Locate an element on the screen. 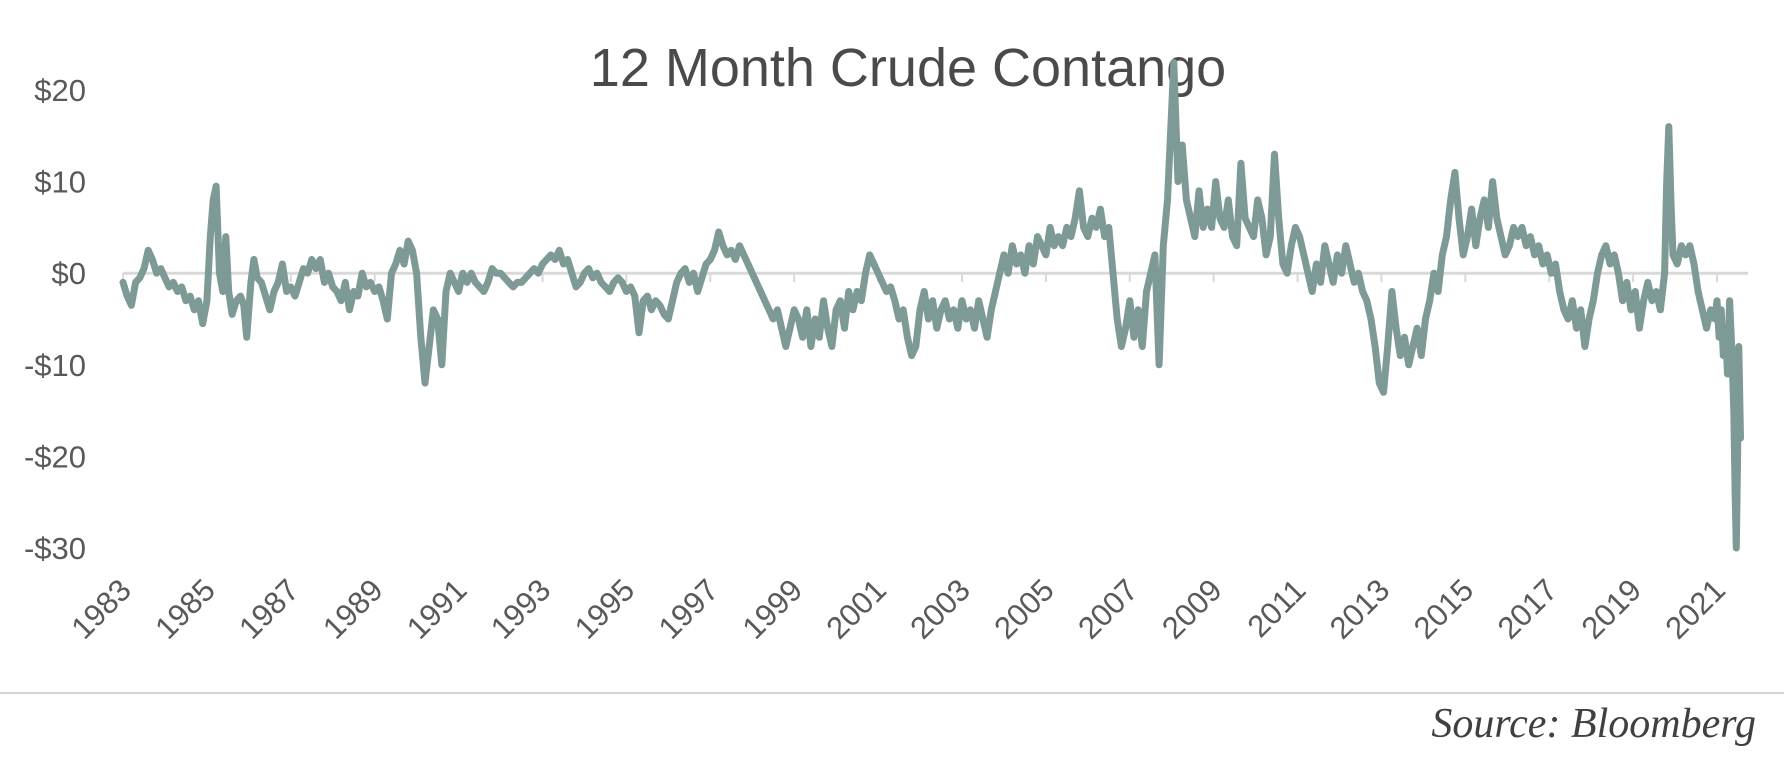 This screenshot has height=772, width=1784. y-tick-label: -$30 is located at coordinates (55, 548).